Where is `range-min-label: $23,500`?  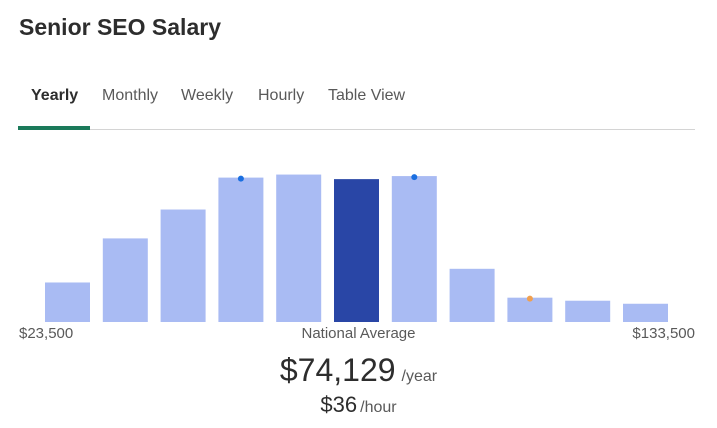 range-min-label: $23,500 is located at coordinates (46, 333).